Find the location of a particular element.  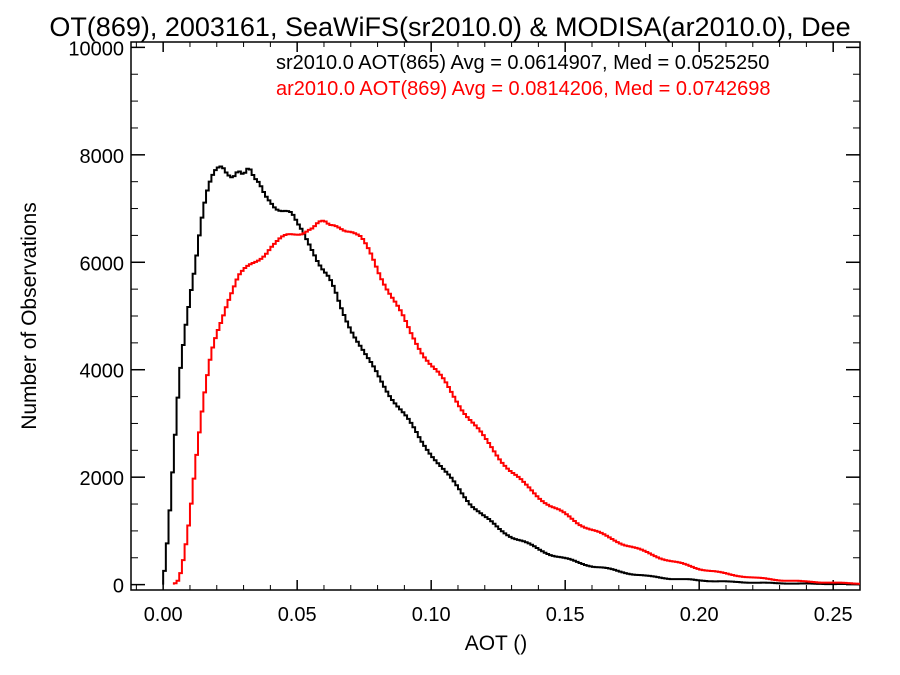

y-axis-label: Number of Observations is located at coordinates (29, 316).